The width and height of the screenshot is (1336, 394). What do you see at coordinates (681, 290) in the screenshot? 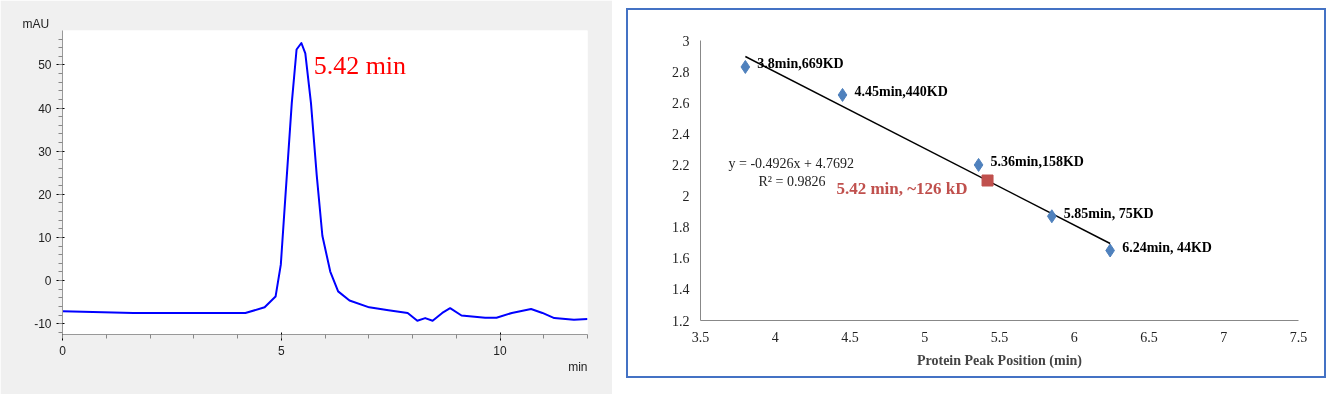
I see `y-tick-label: 1.4` at bounding box center [681, 290].